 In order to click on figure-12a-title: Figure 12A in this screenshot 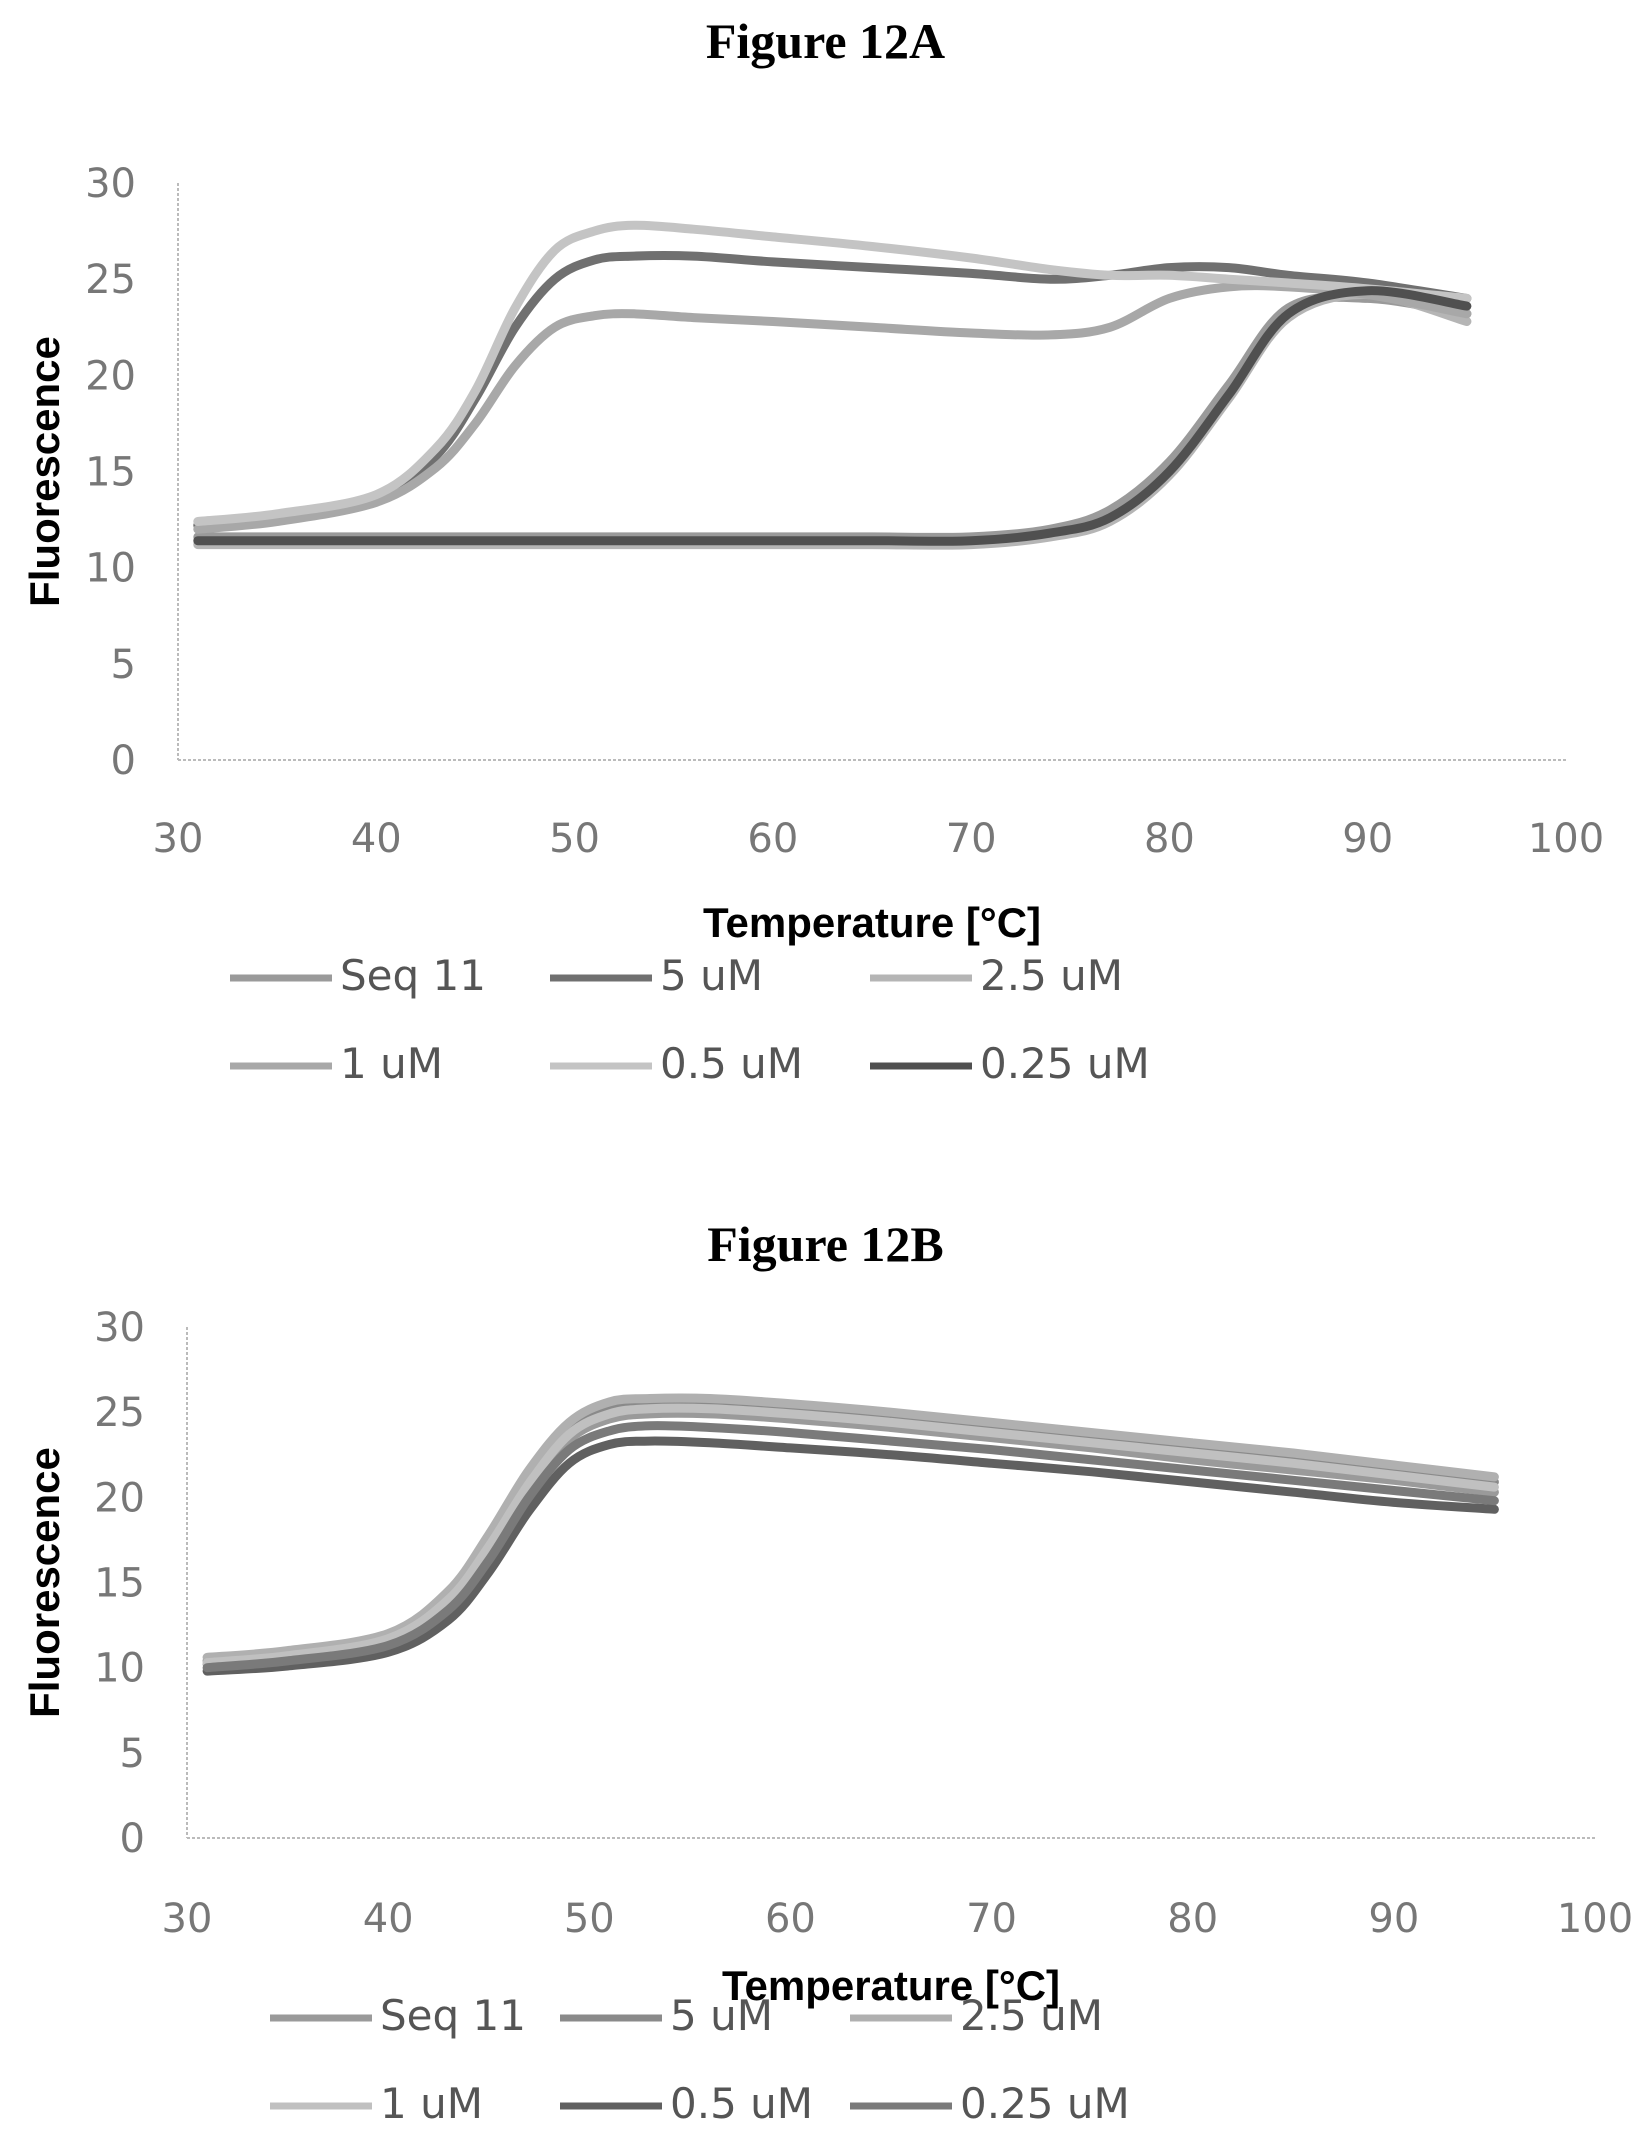, I will do `click(825, 41)`.